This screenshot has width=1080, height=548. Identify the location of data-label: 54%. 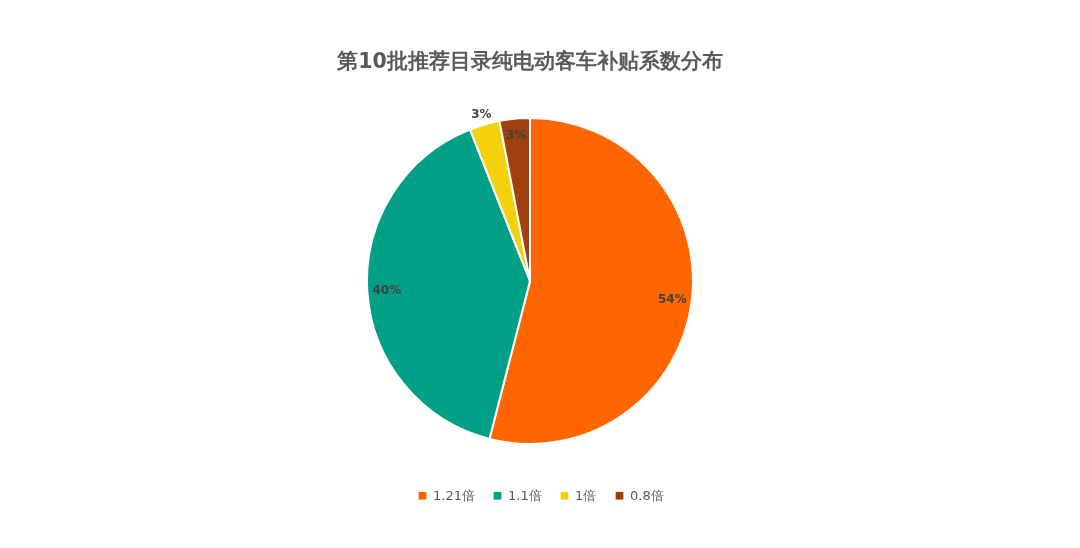
(672, 298).